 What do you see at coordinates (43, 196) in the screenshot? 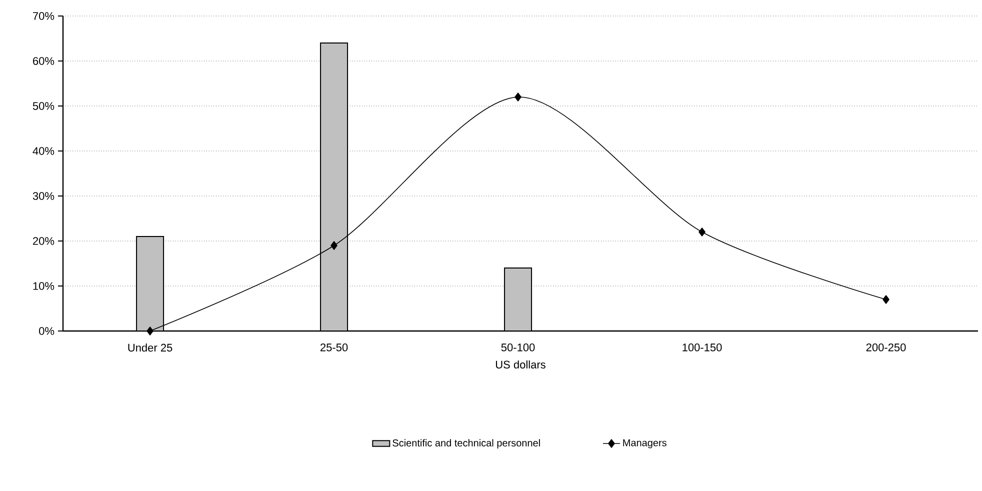
I see `y-tick-label: 30%` at bounding box center [43, 196].